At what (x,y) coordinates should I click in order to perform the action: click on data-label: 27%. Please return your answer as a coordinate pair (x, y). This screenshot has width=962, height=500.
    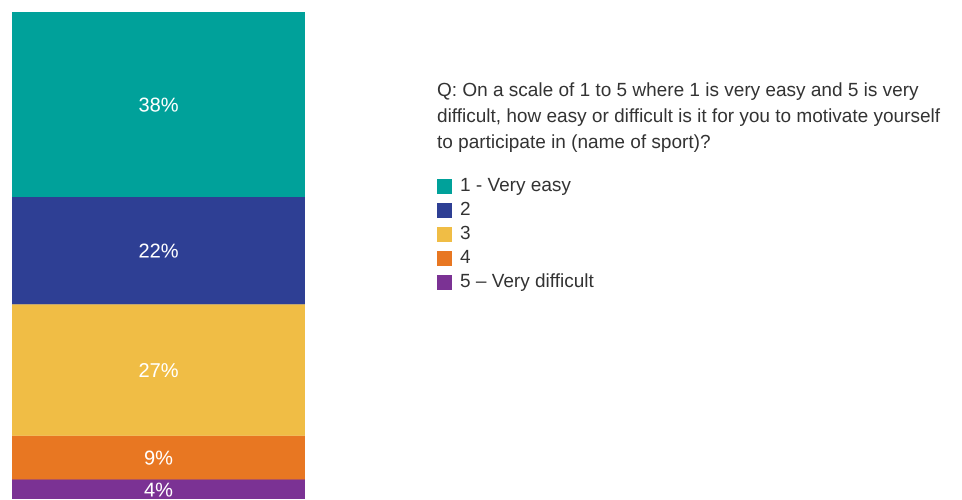
    Looking at the image, I should click on (158, 371).